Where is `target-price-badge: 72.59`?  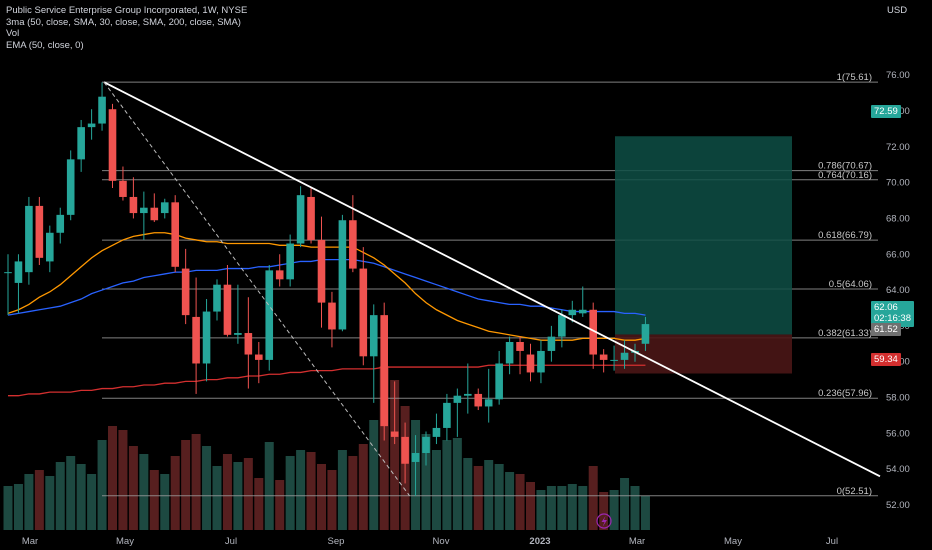 target-price-badge: 72.59 is located at coordinates (886, 111).